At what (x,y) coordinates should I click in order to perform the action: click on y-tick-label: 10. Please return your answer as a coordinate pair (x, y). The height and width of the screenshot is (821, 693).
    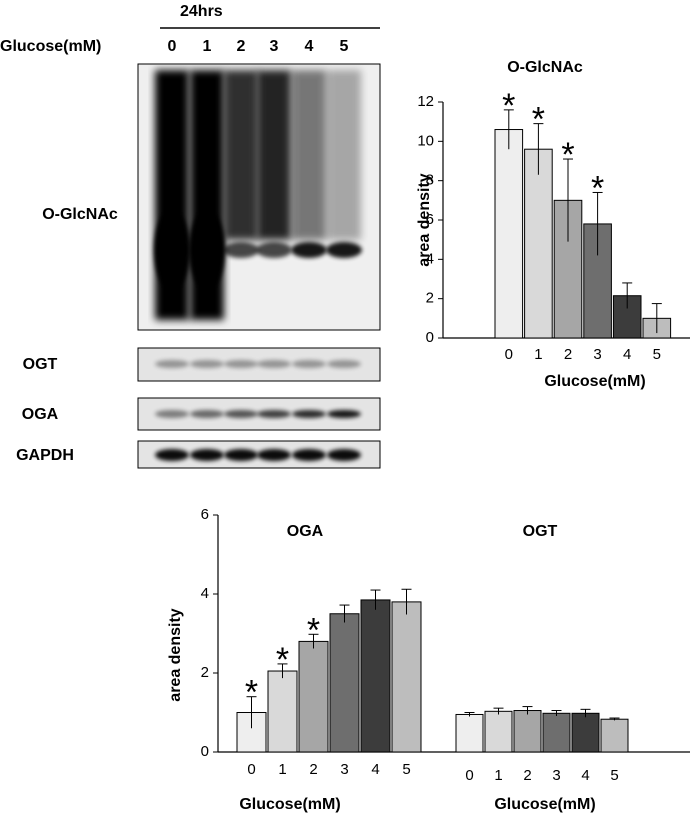
    Looking at the image, I should click on (425, 140).